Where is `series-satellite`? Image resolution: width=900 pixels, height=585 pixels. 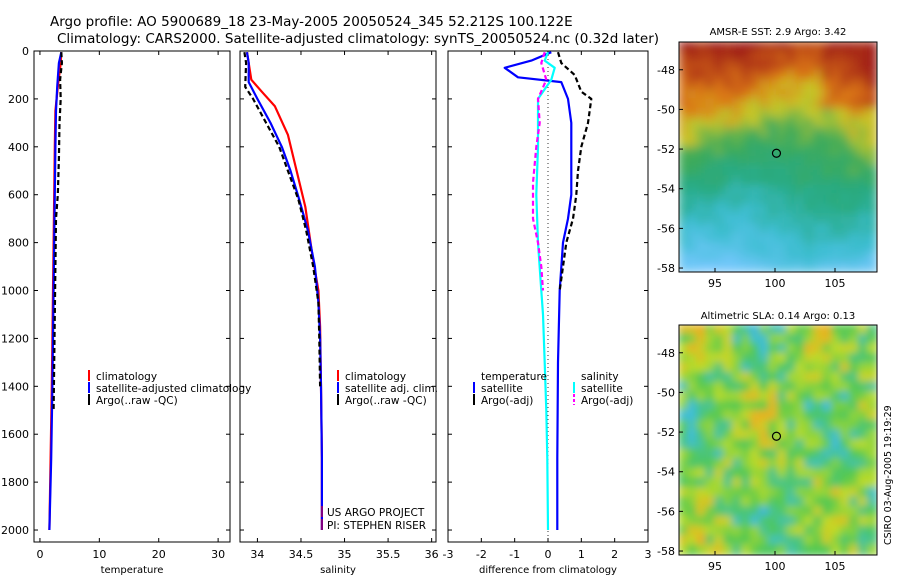 series-satellite is located at coordinates (55, 291).